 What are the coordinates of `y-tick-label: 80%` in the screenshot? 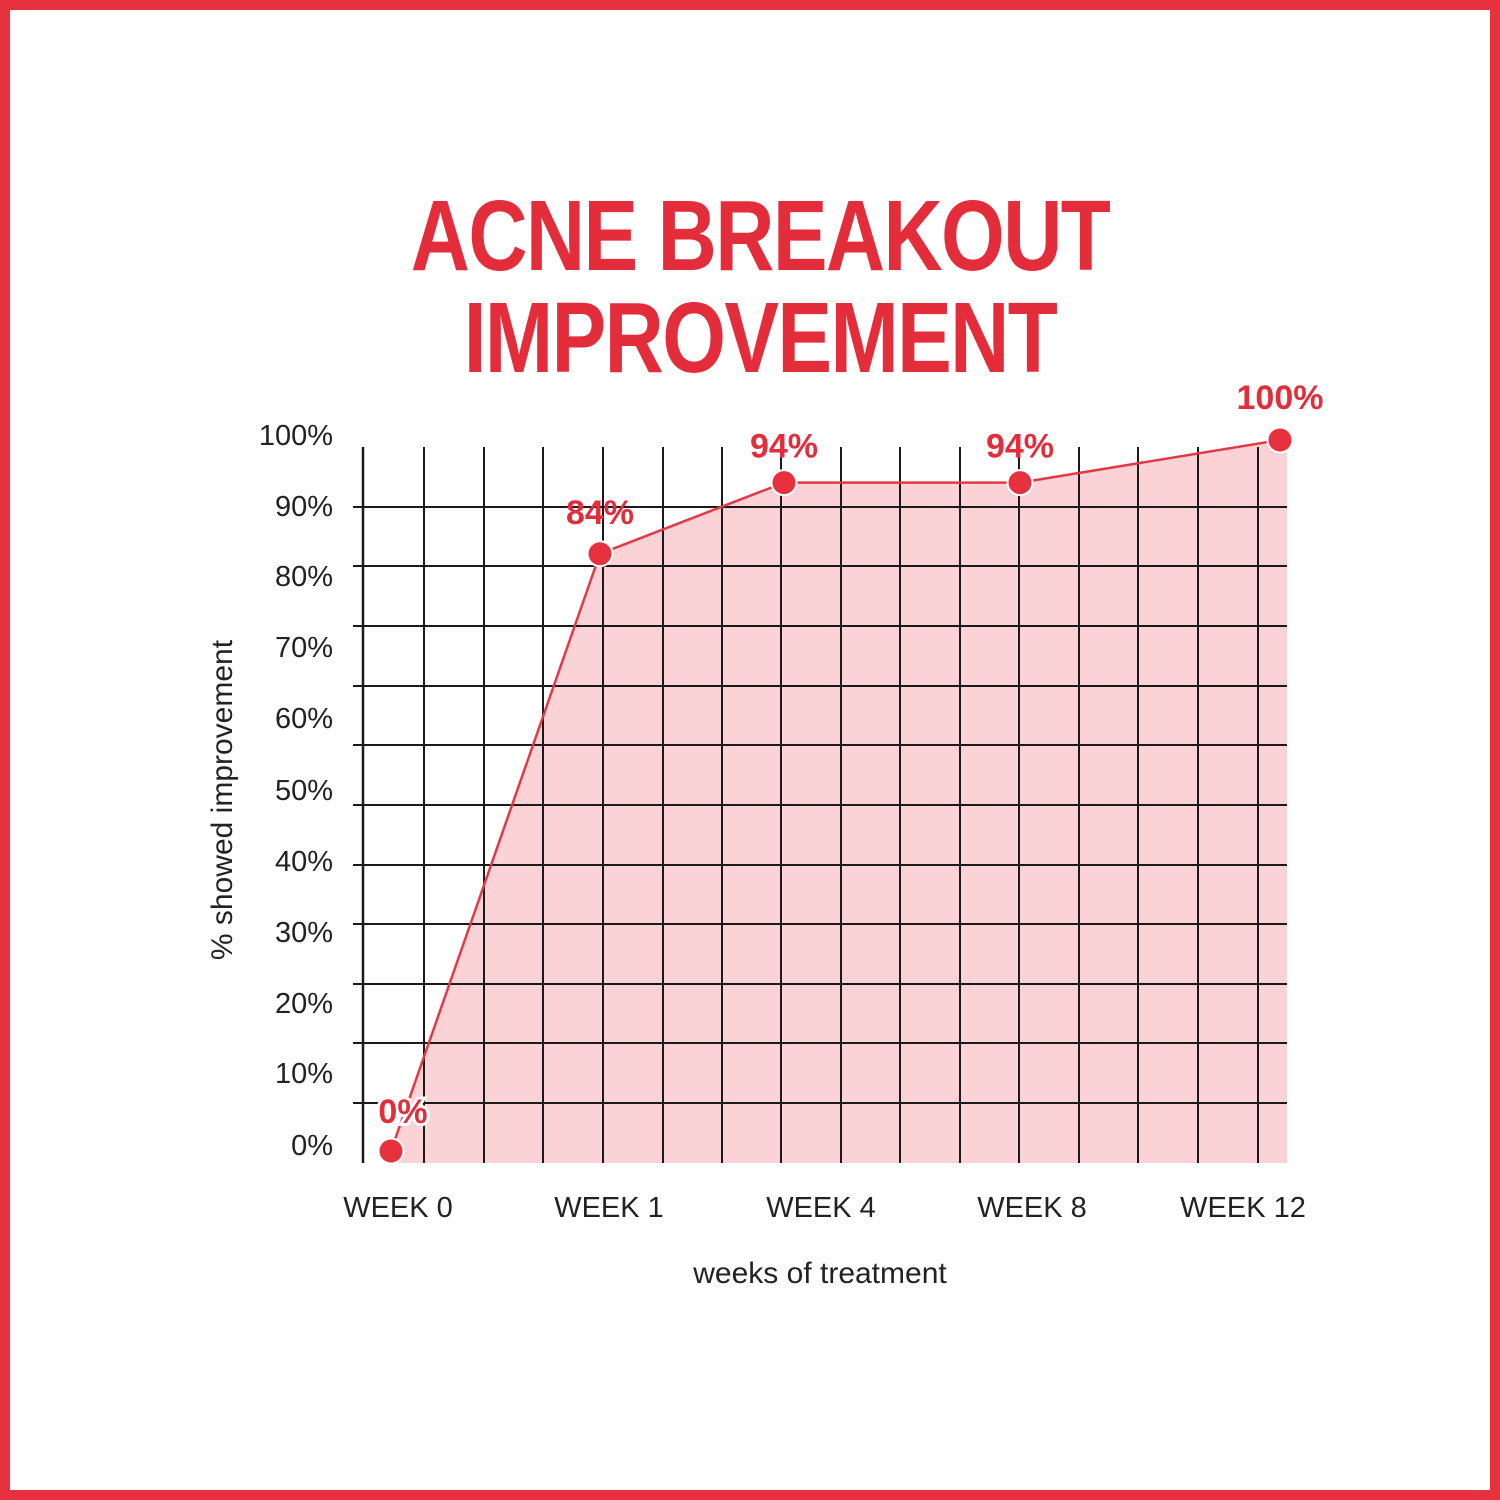 It's located at (304, 577).